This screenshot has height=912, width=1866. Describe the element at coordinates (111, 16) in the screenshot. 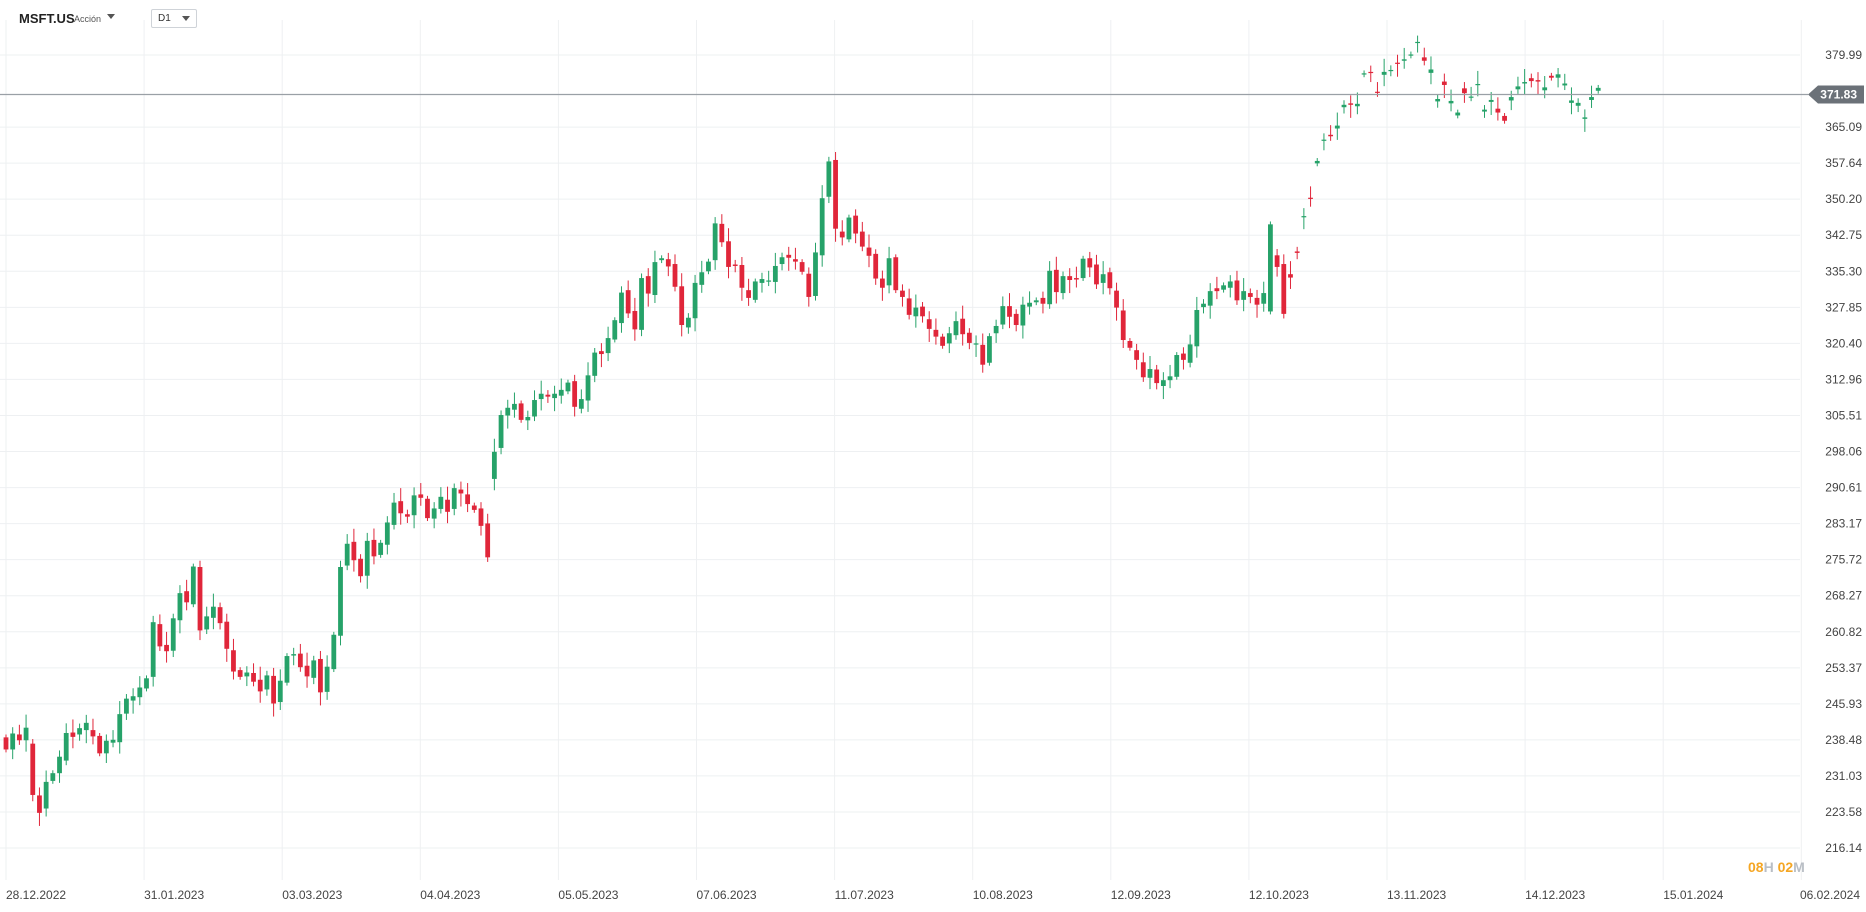

I see `chevron-down-icon` at that location.